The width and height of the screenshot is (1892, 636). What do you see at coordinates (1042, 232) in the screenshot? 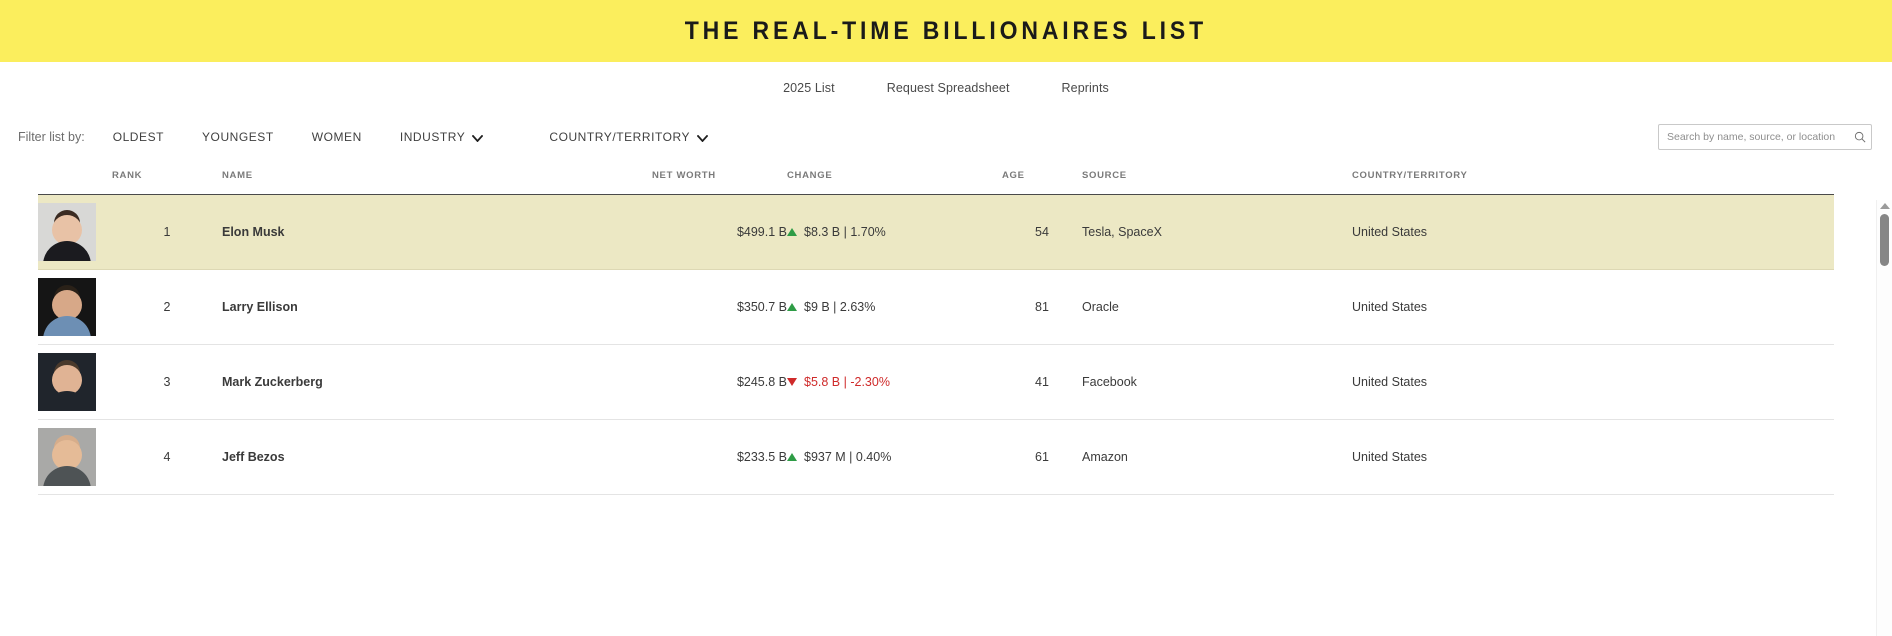
I see `row-age: 54` at bounding box center [1042, 232].